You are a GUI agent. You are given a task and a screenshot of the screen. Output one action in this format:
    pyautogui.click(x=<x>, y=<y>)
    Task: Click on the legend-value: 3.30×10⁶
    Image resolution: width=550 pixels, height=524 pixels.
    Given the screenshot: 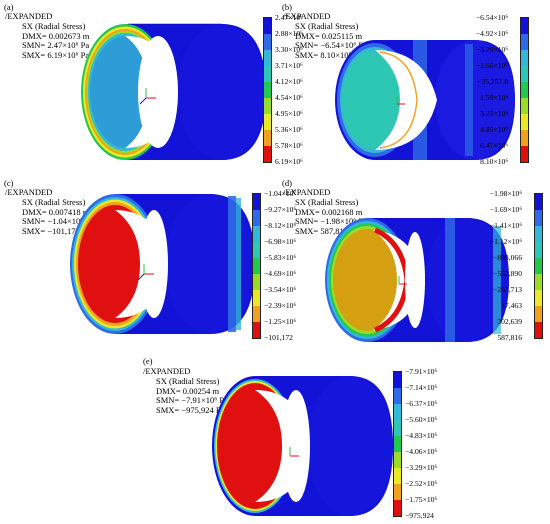 What is the action you would take?
    pyautogui.click(x=289, y=49)
    